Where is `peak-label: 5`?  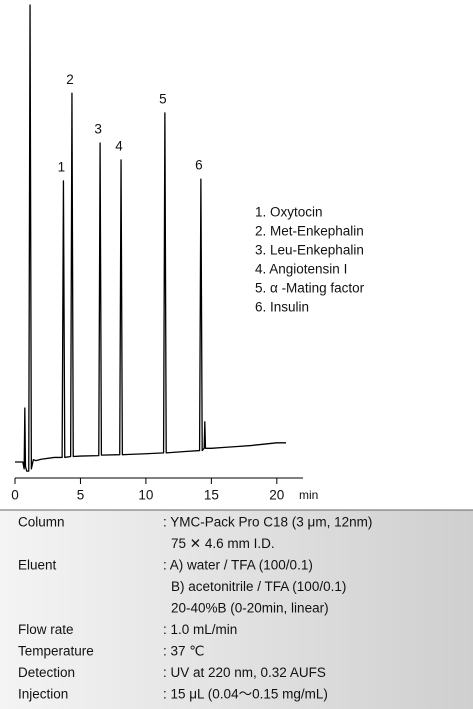
peak-label: 5 is located at coordinates (163, 98).